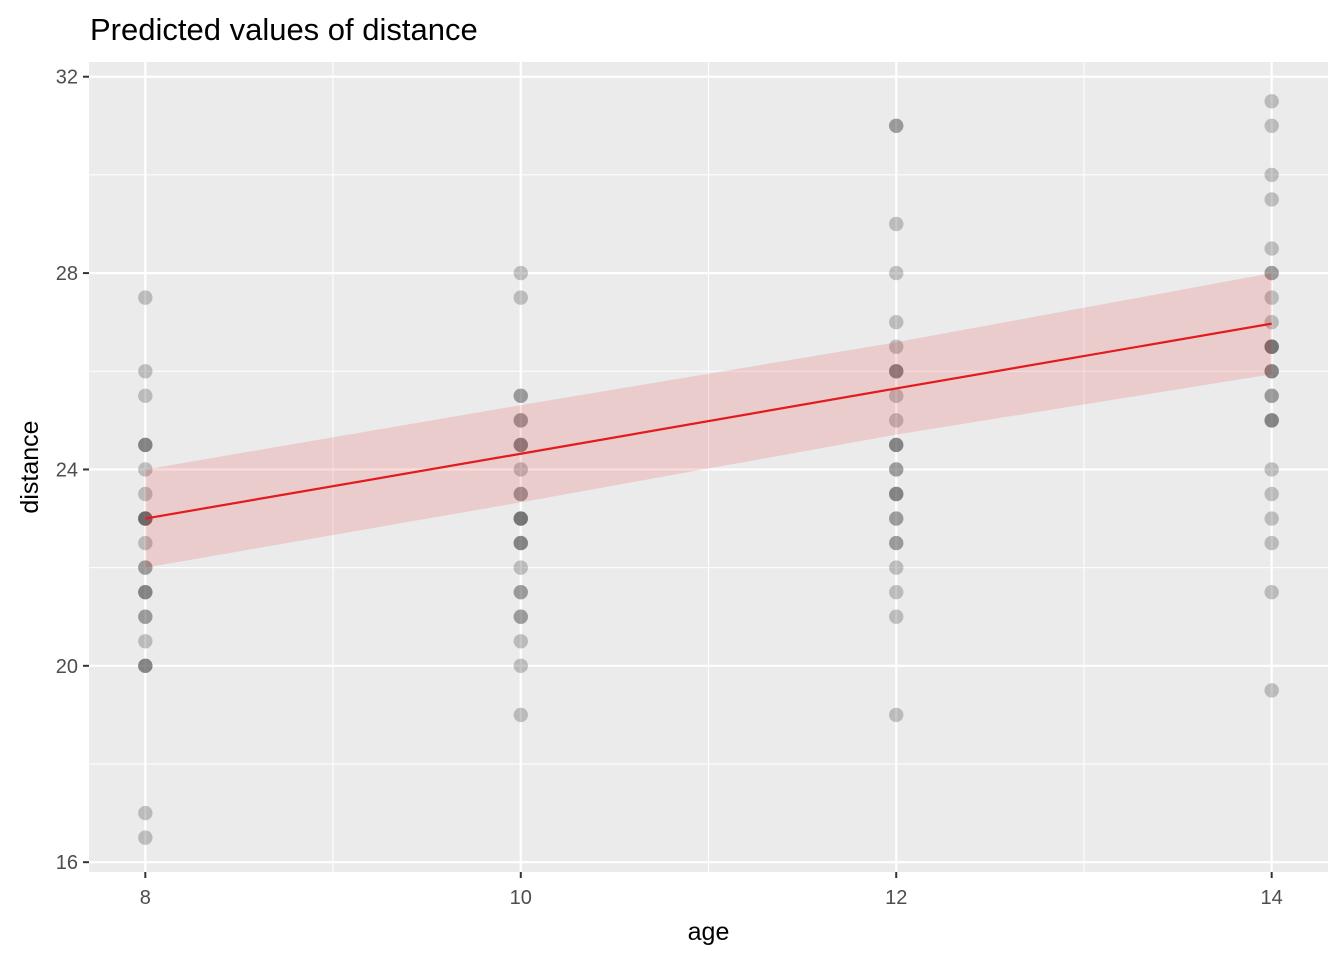  What do you see at coordinates (896, 898) in the screenshot?
I see `x-tick-label: 12` at bounding box center [896, 898].